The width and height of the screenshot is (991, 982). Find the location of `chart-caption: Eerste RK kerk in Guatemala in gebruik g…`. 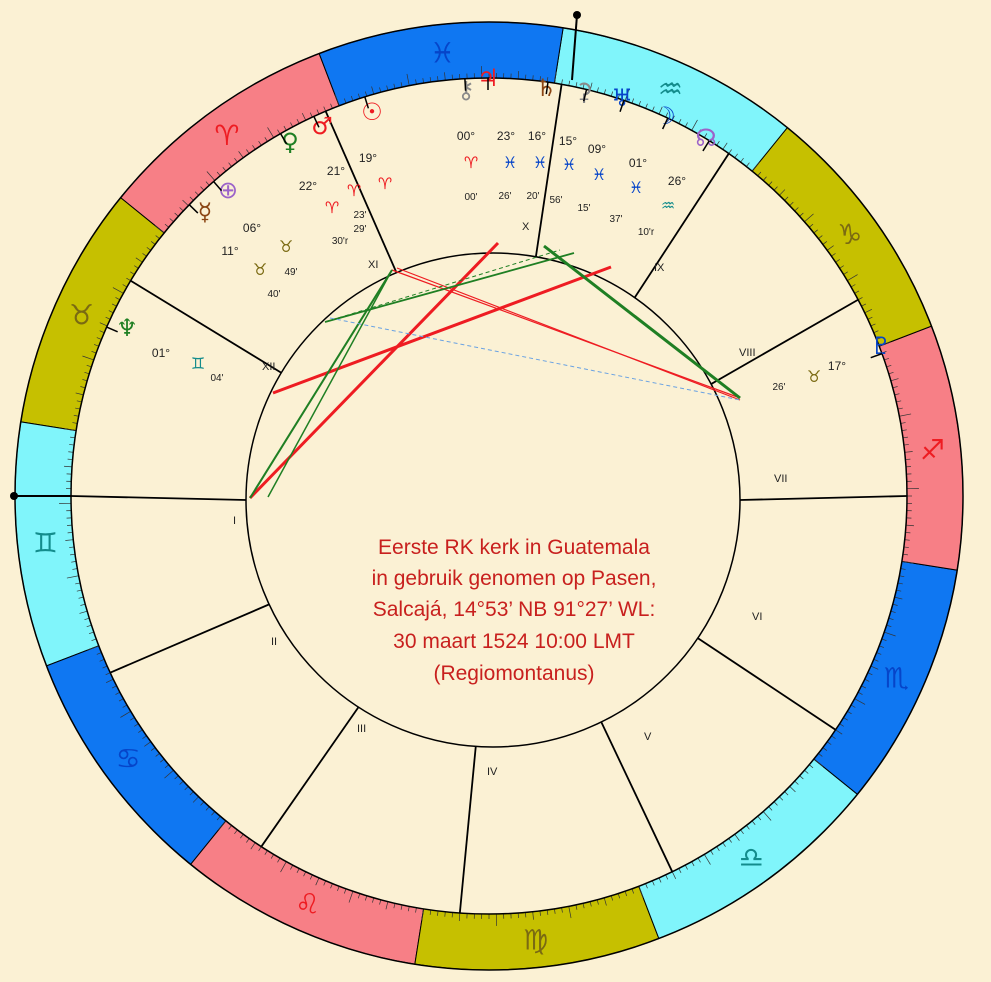

chart-caption: Eerste RK kerk in Guatemala in gebruik g… is located at coordinates (514, 610).